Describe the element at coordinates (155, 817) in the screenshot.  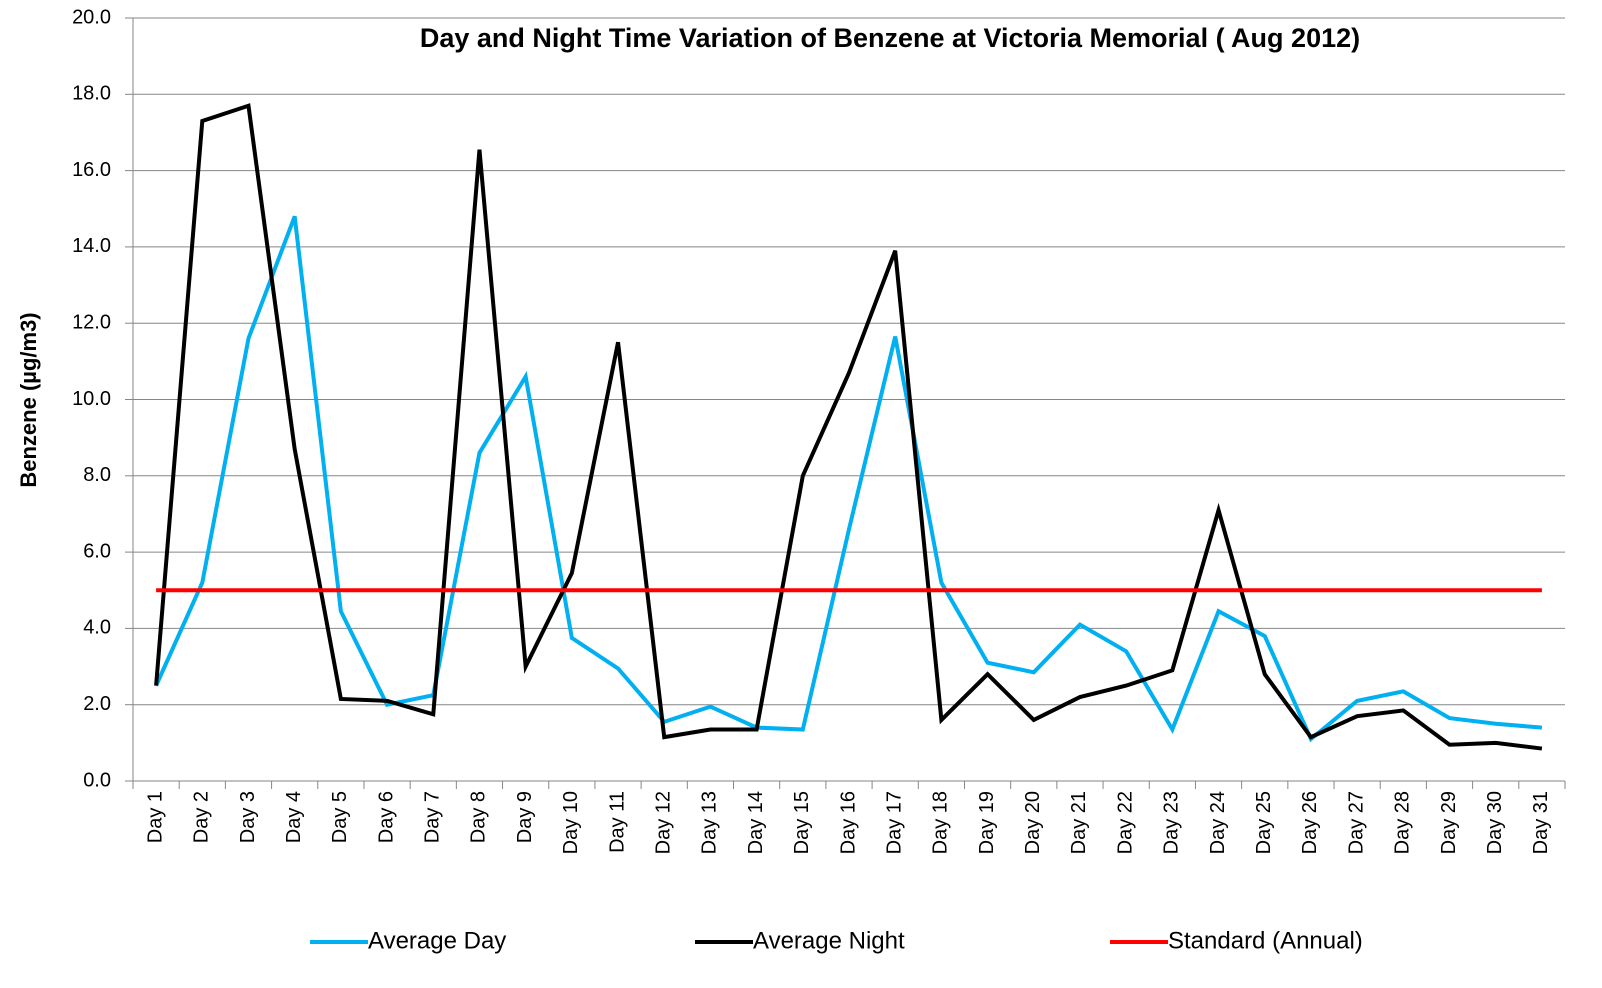
I see `x-tick-label: Day 1` at that location.